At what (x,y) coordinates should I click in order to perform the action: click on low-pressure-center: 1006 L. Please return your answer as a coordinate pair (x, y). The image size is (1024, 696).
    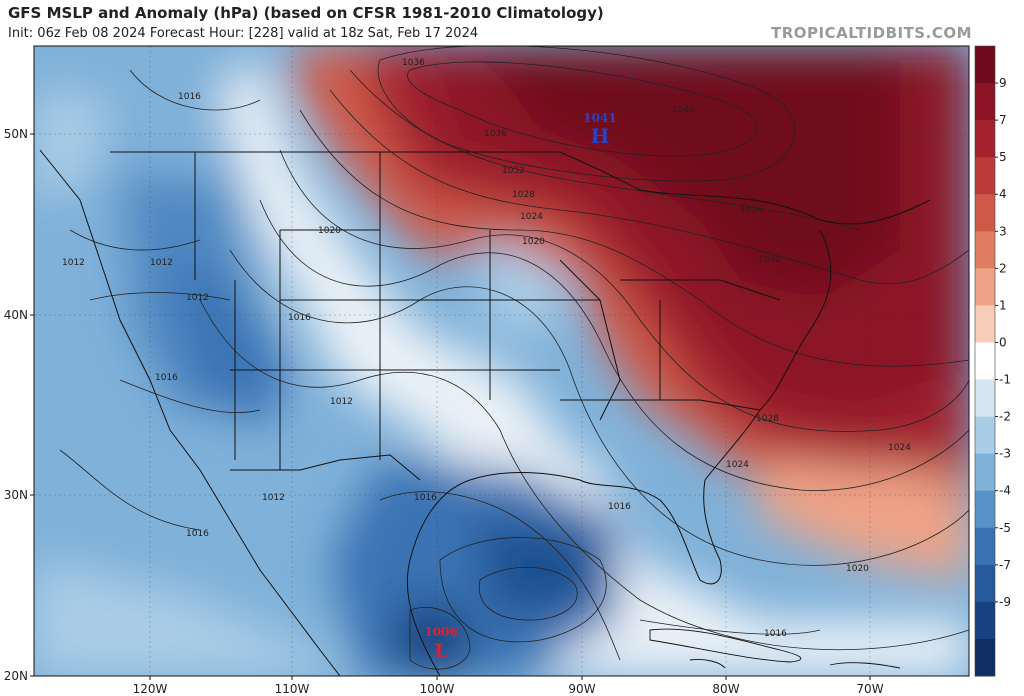
    Looking at the image, I should click on (440, 644).